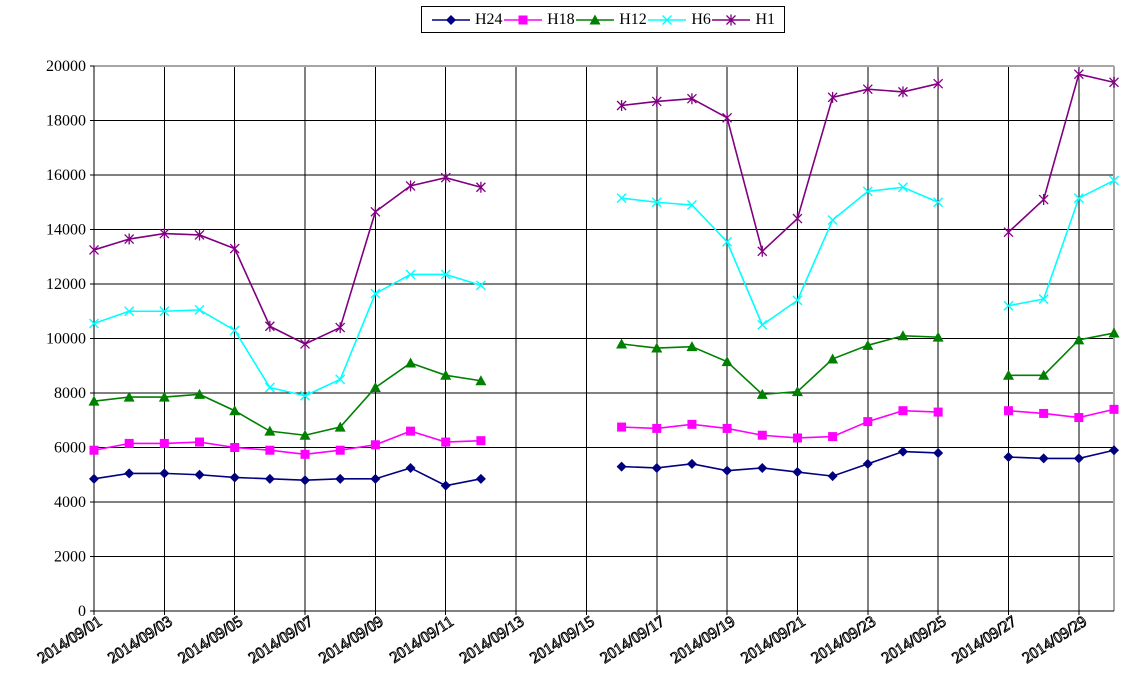 Image resolution: width=1122 pixels, height=680 pixels. Describe the element at coordinates (914, 640) in the screenshot. I see `x-axis-label: 2014/09/25` at that location.